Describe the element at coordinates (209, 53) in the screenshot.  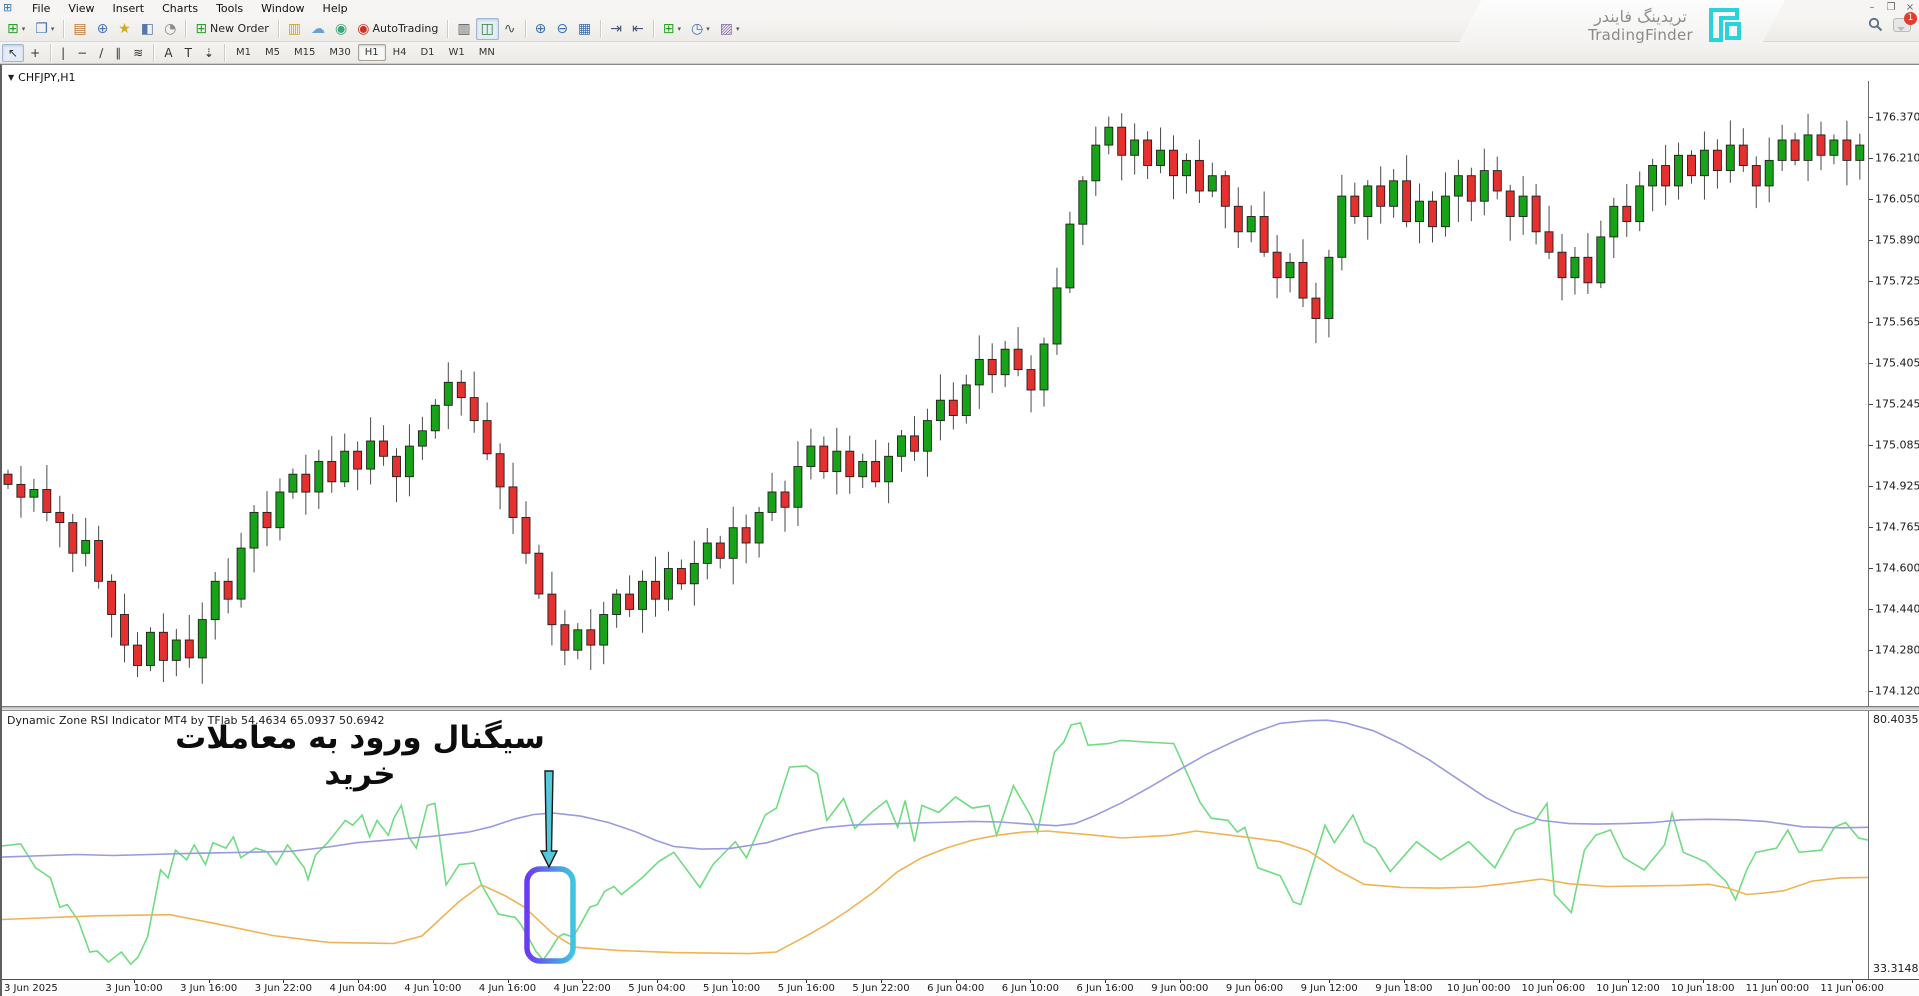
I see `arrows-tool-button: ⇣` at that location.